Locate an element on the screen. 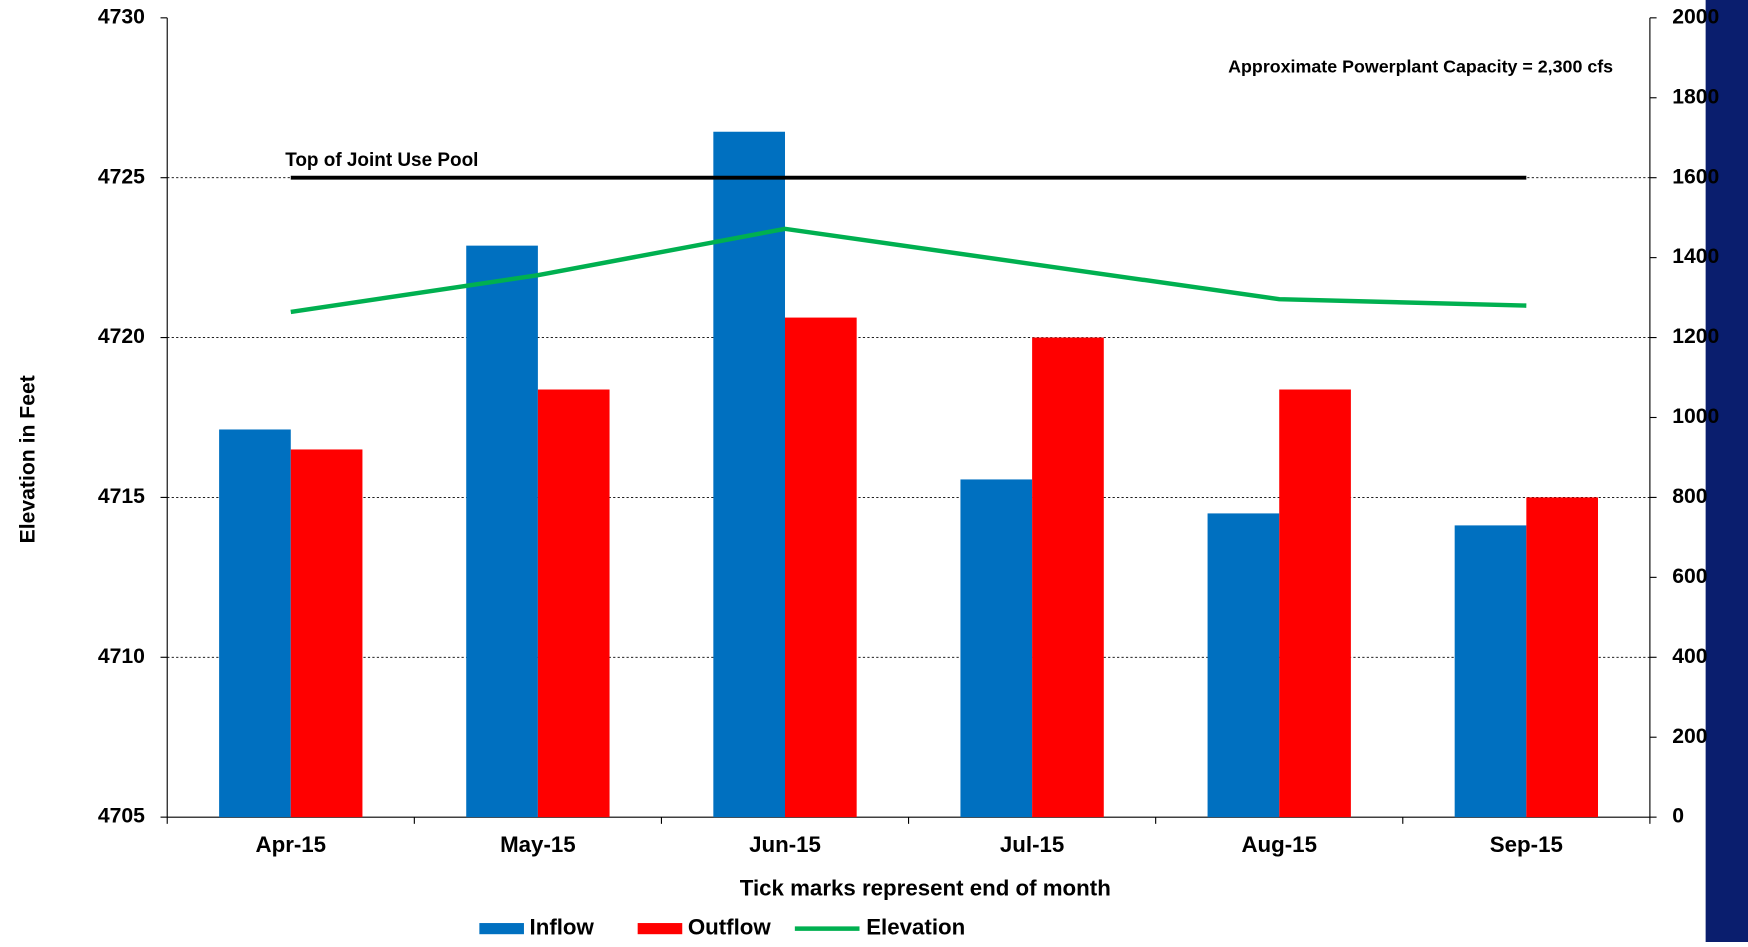 This screenshot has height=947, width=1748. y2-tick-label: 0 is located at coordinates (1678, 816).